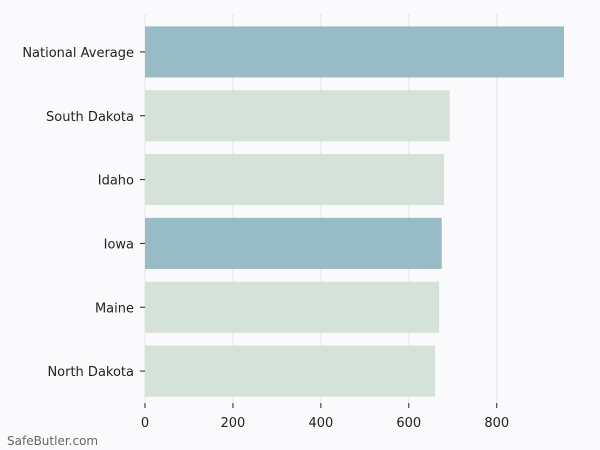 The image size is (600, 450). Describe the element at coordinates (116, 181) in the screenshot. I see `category-label: Idaho` at that location.